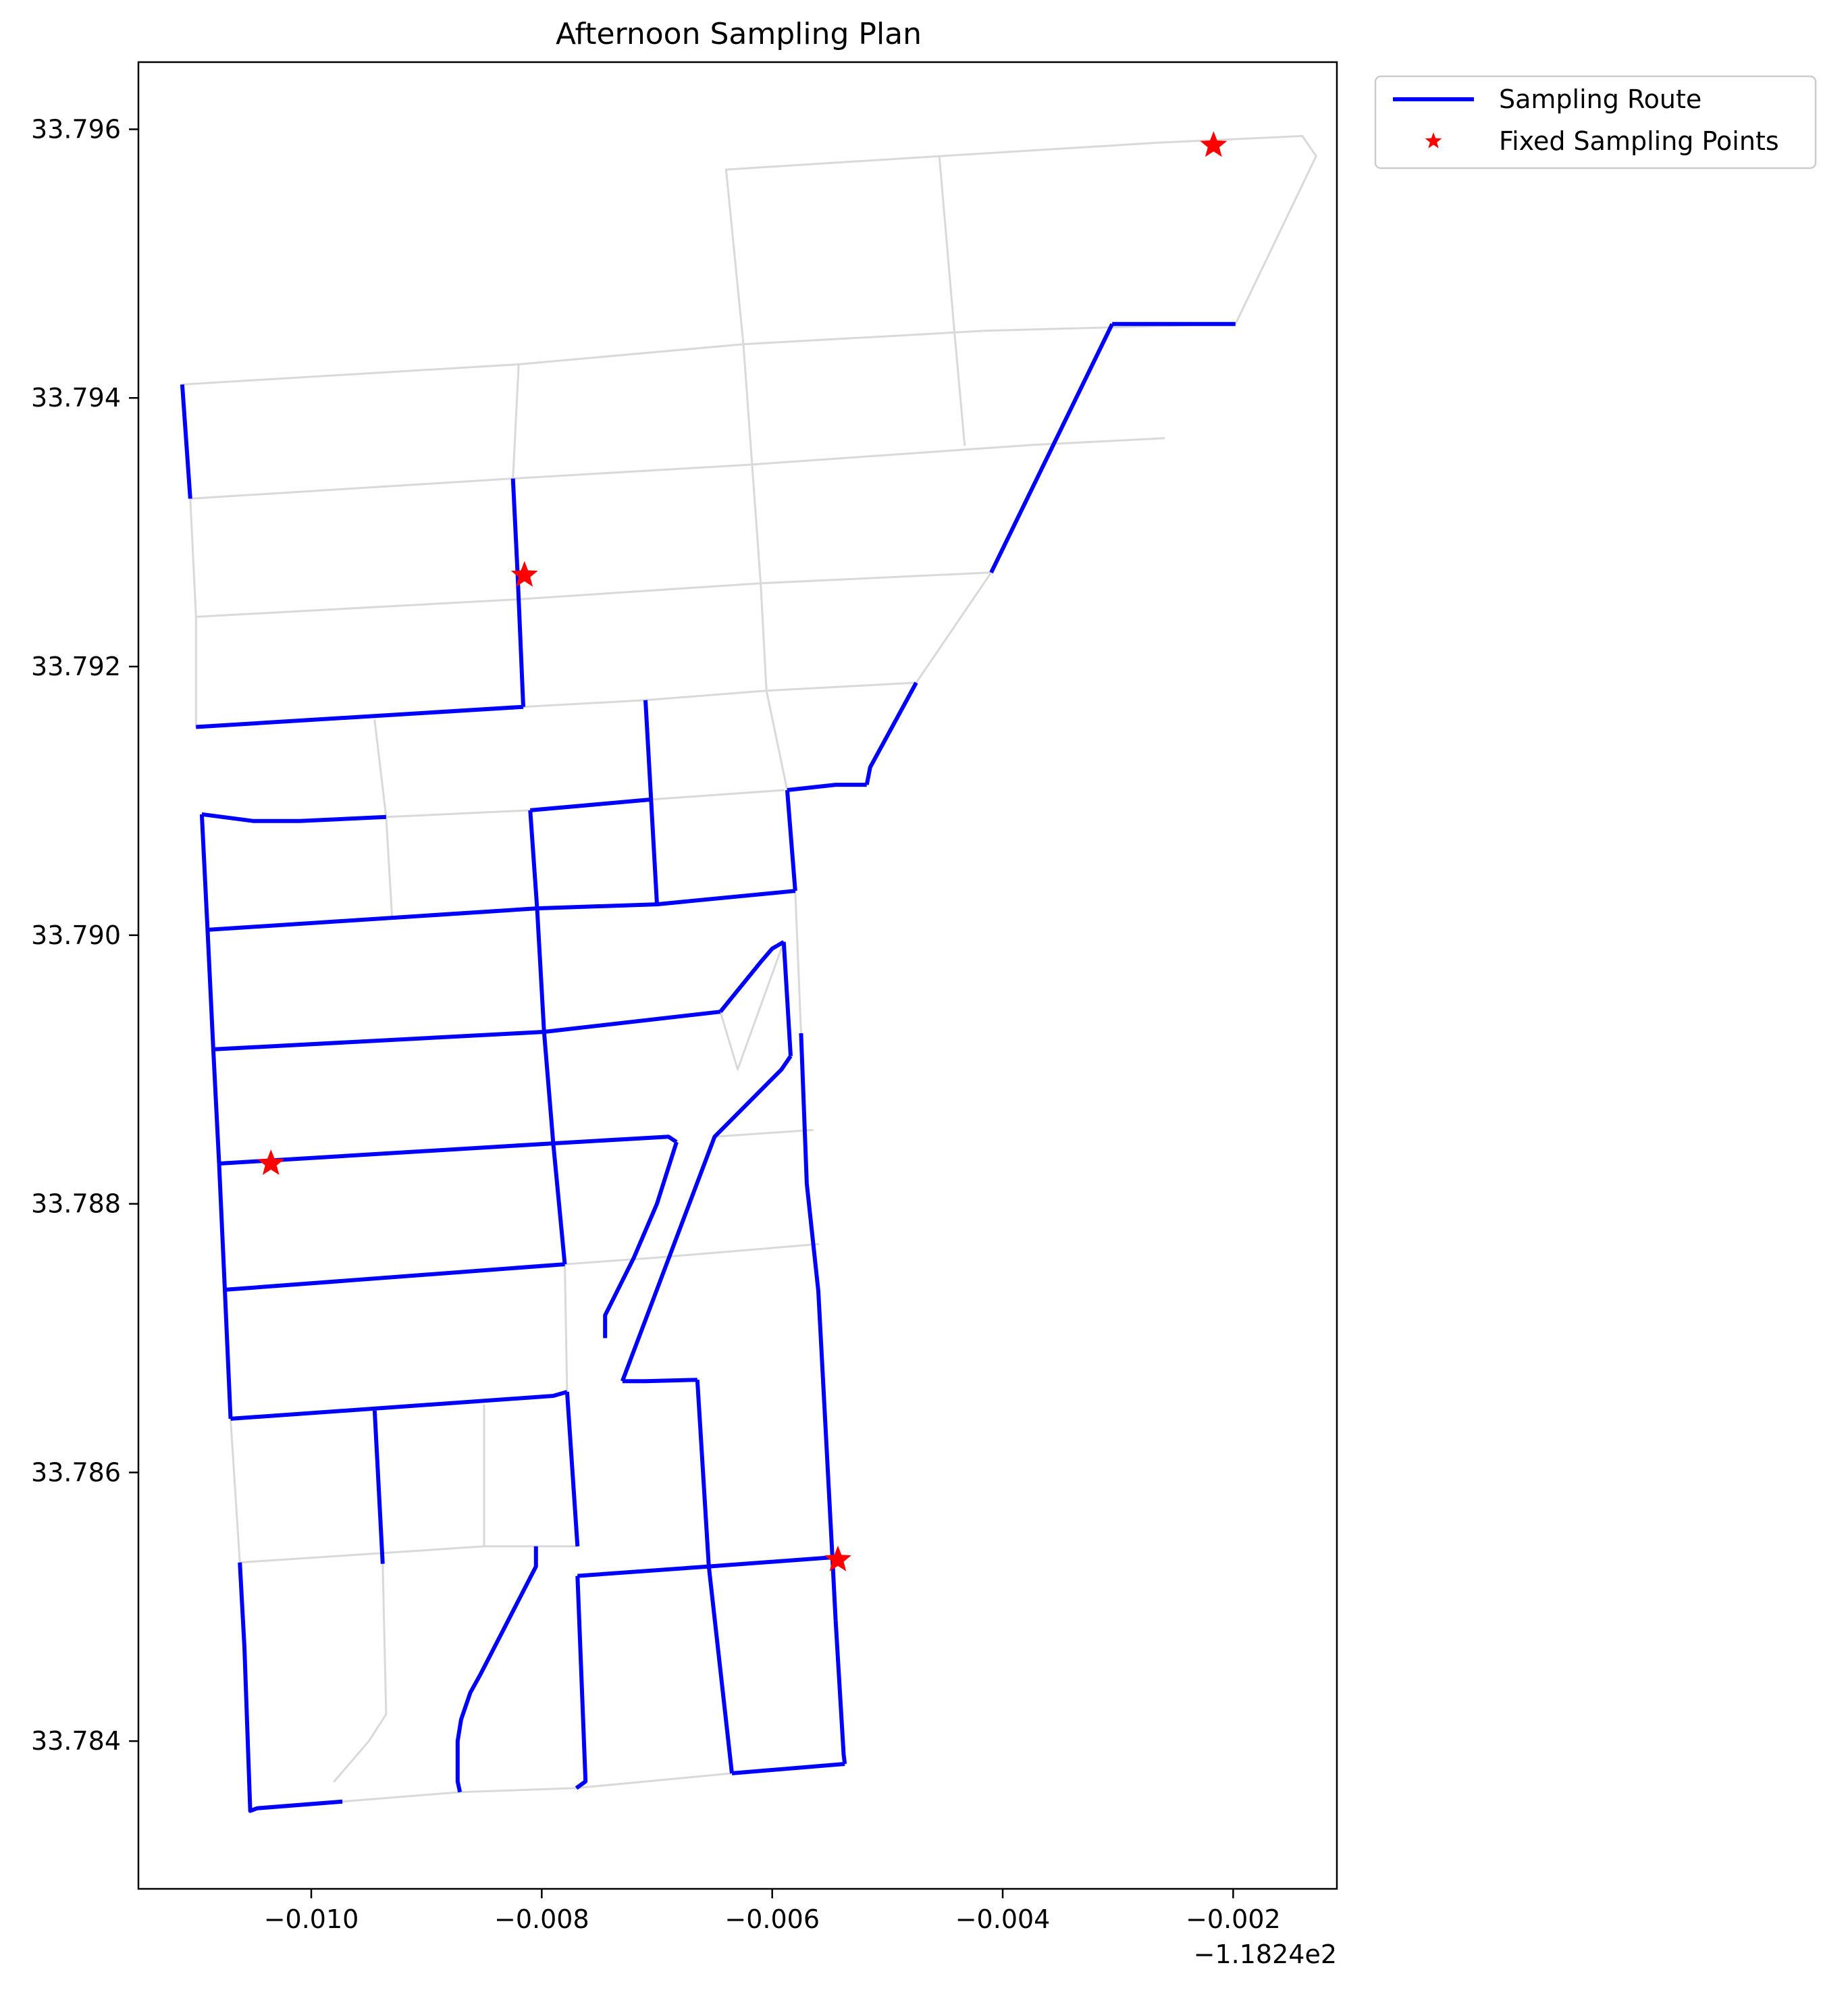  What do you see at coordinates (1433, 140) in the screenshot?
I see `legend-point-swatch` at bounding box center [1433, 140].